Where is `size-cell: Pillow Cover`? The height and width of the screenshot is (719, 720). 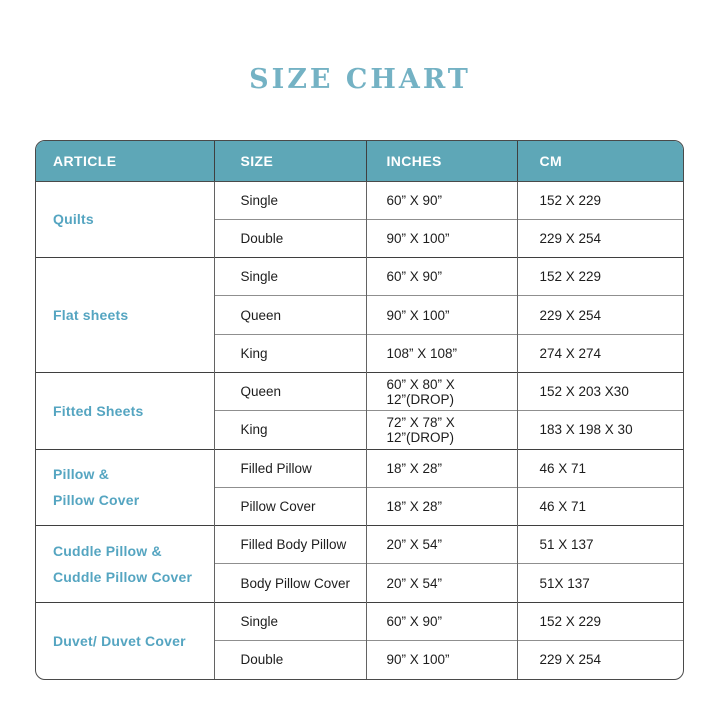
size-cell: Pillow Cover is located at coordinates (289, 506).